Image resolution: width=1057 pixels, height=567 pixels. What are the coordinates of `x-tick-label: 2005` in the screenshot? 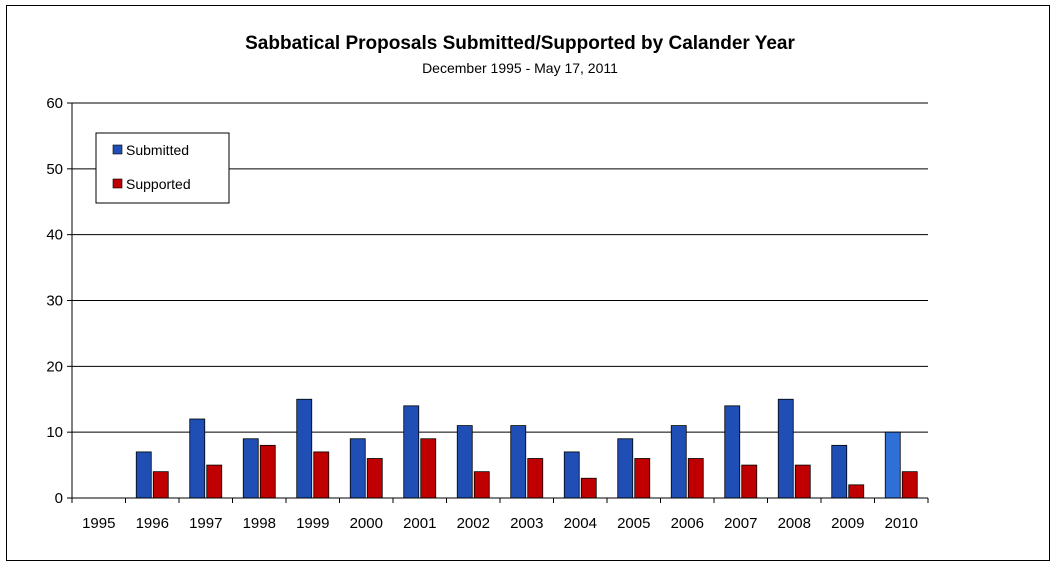 It's located at (633, 523).